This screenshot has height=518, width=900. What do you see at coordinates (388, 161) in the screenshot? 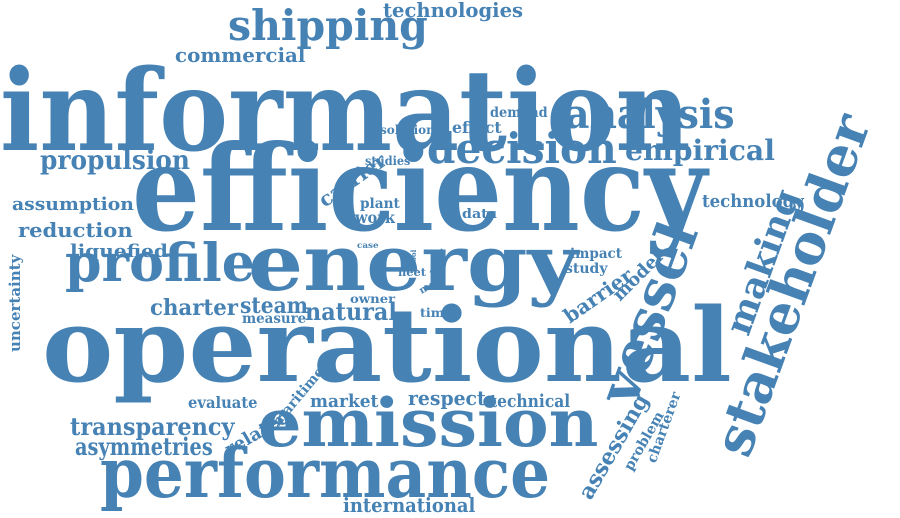
I see `word-studies: studies` at bounding box center [388, 161].